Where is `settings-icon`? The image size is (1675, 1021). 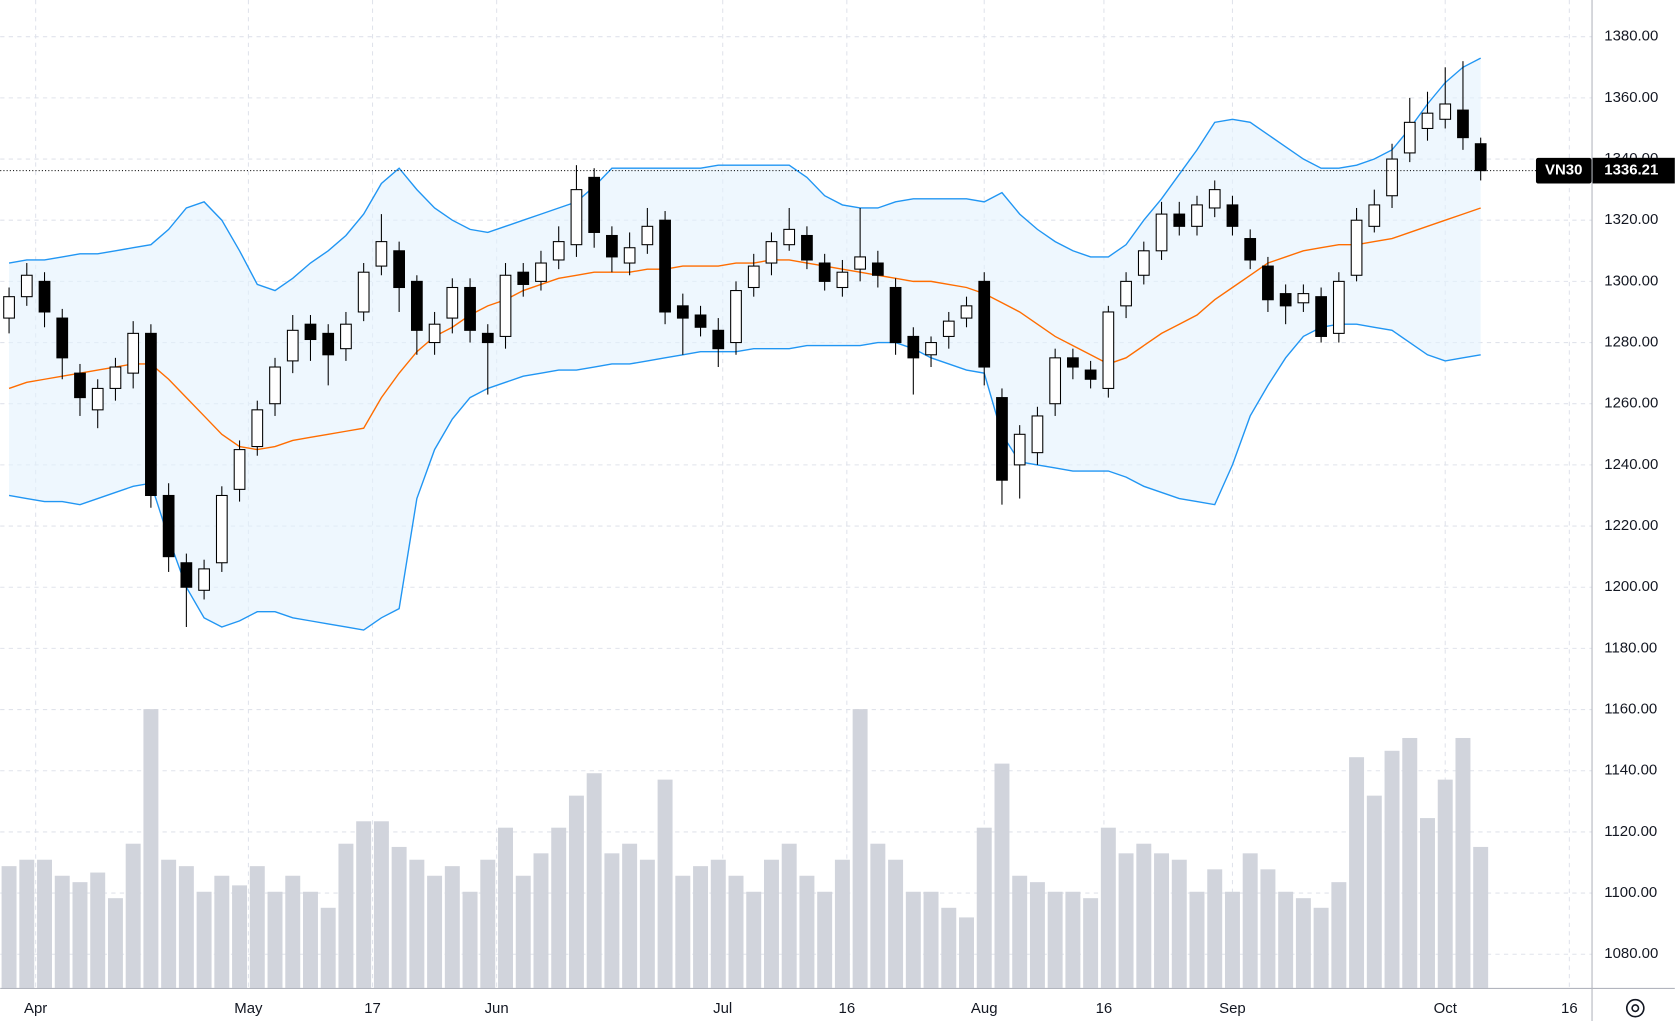 settings-icon is located at coordinates (1635, 1008).